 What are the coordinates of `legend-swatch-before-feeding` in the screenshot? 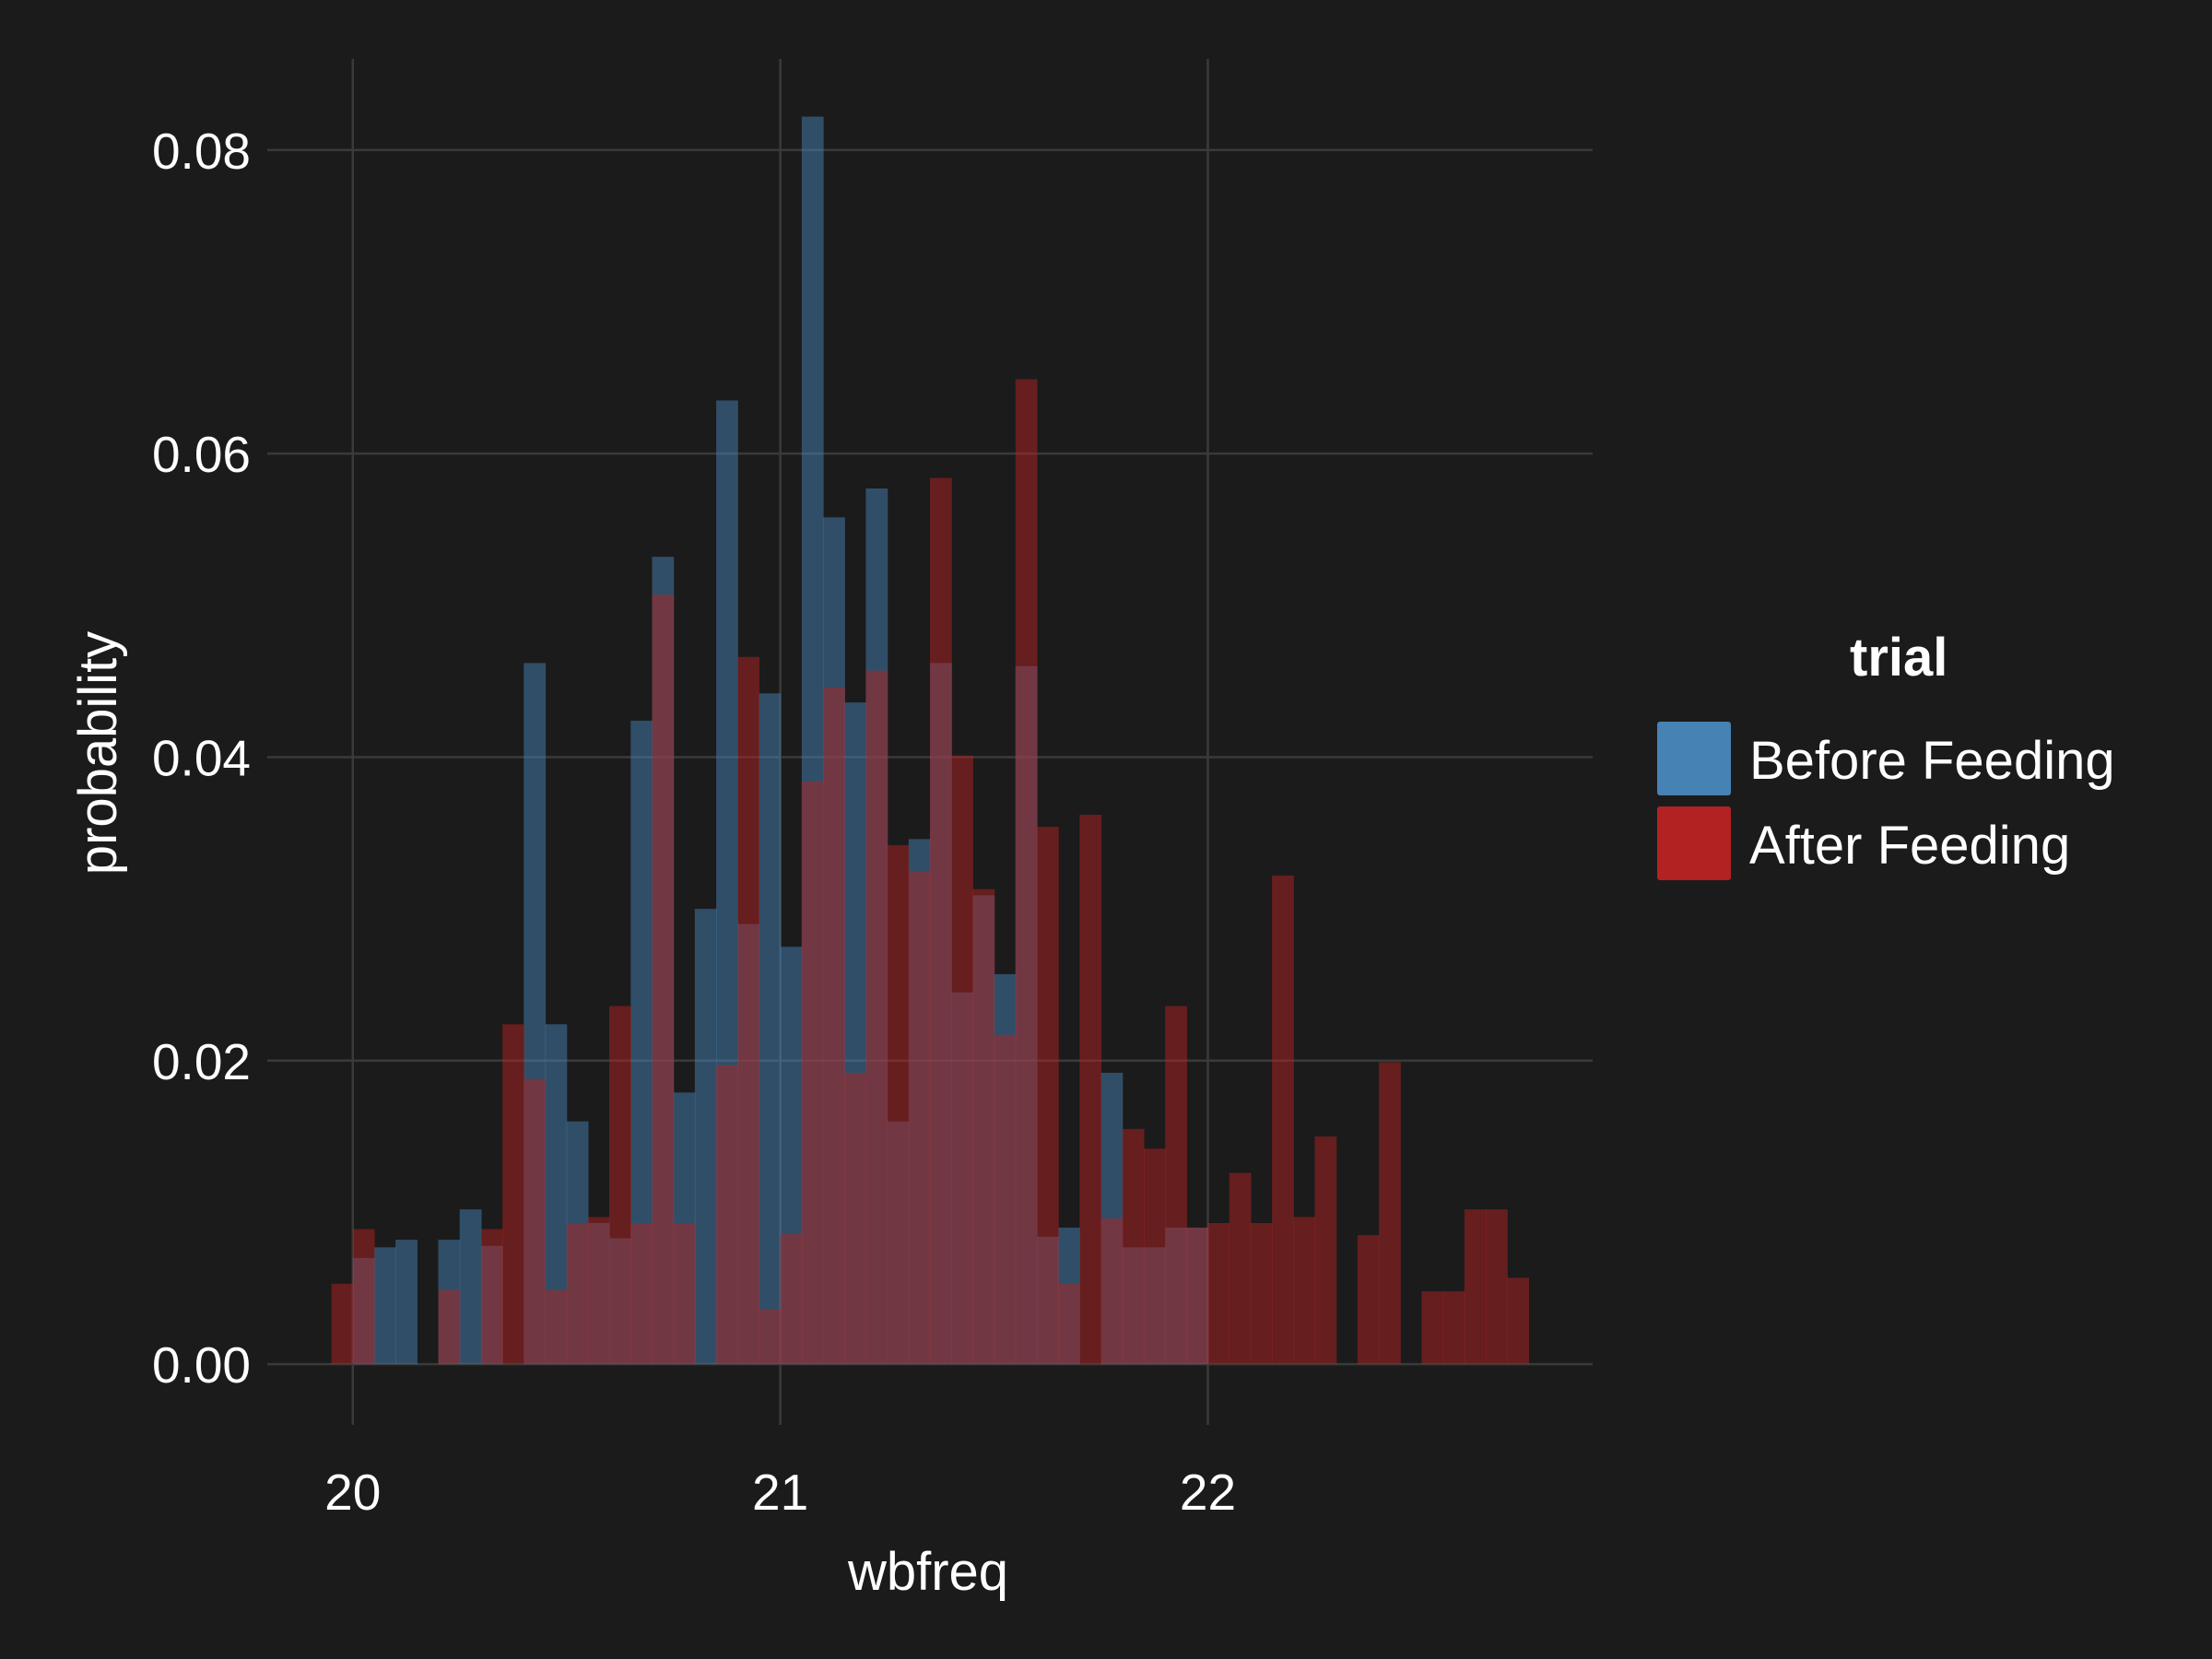 It's located at (1694, 758).